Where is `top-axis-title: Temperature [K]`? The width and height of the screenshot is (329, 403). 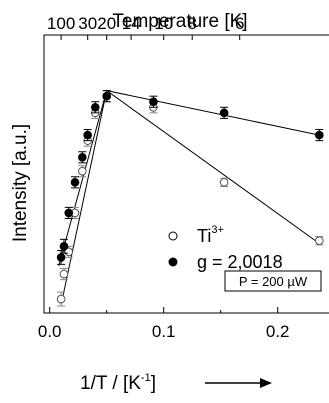 top-axis-title: Temperature [K] is located at coordinates (179, 21).